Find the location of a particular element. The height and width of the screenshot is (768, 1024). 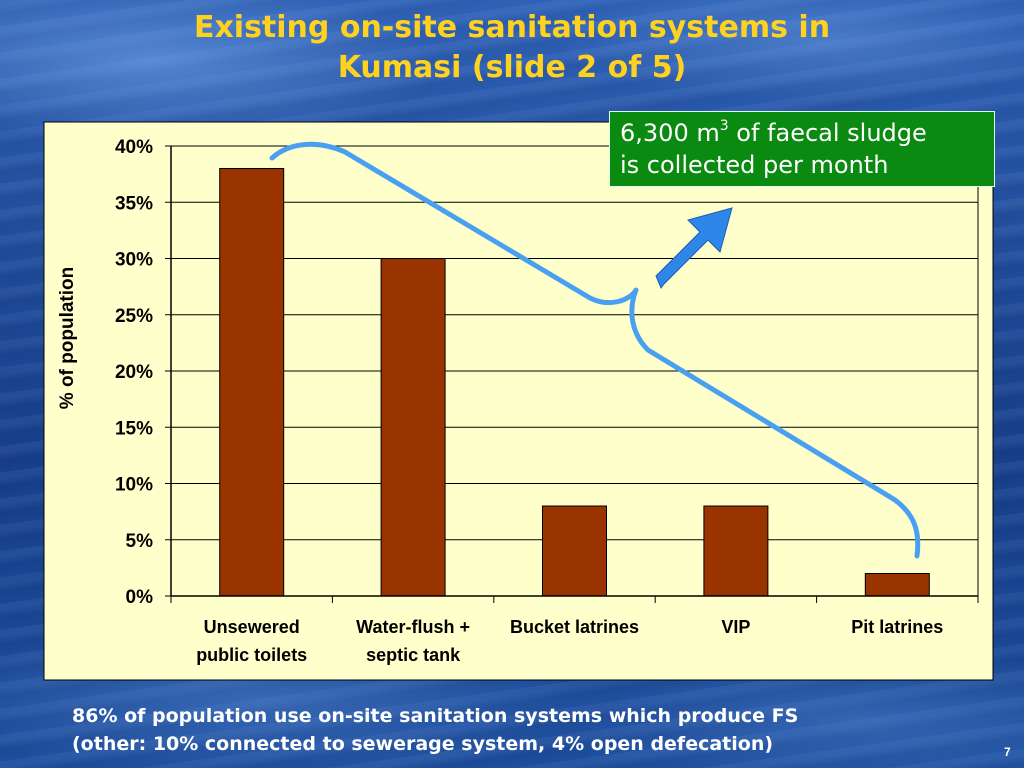

x-tick-label: septic tank is located at coordinates (413, 655).